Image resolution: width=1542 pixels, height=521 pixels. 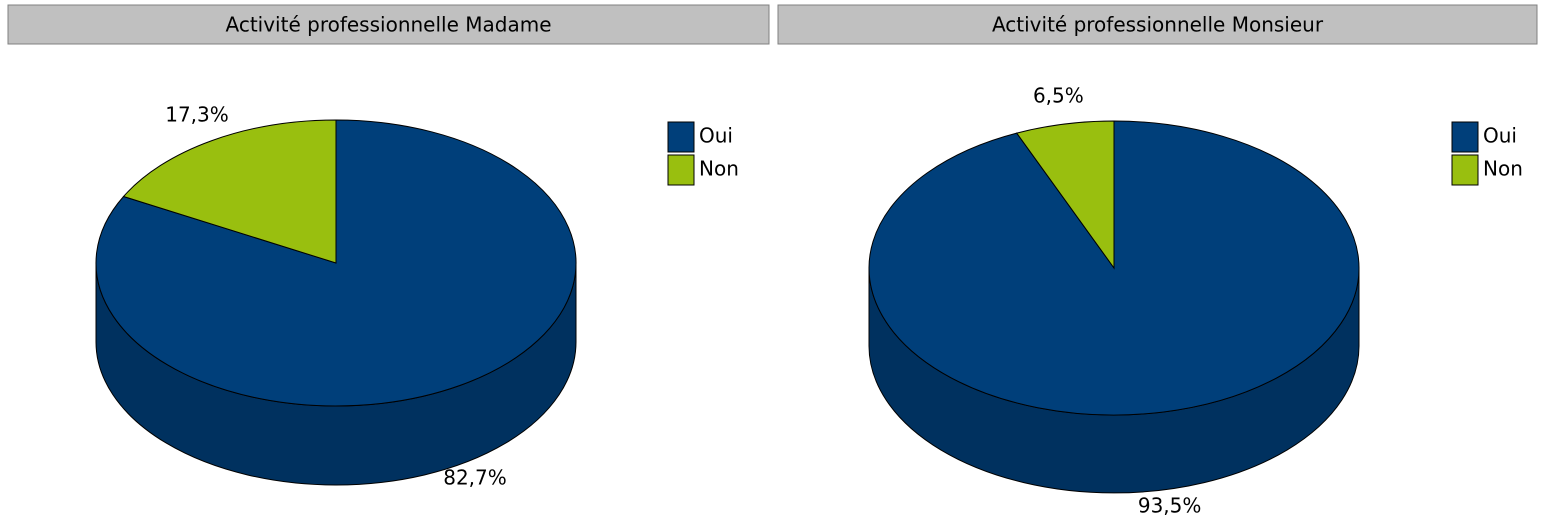 I want to click on data-label: 17,3%, so click(x=197, y=114).